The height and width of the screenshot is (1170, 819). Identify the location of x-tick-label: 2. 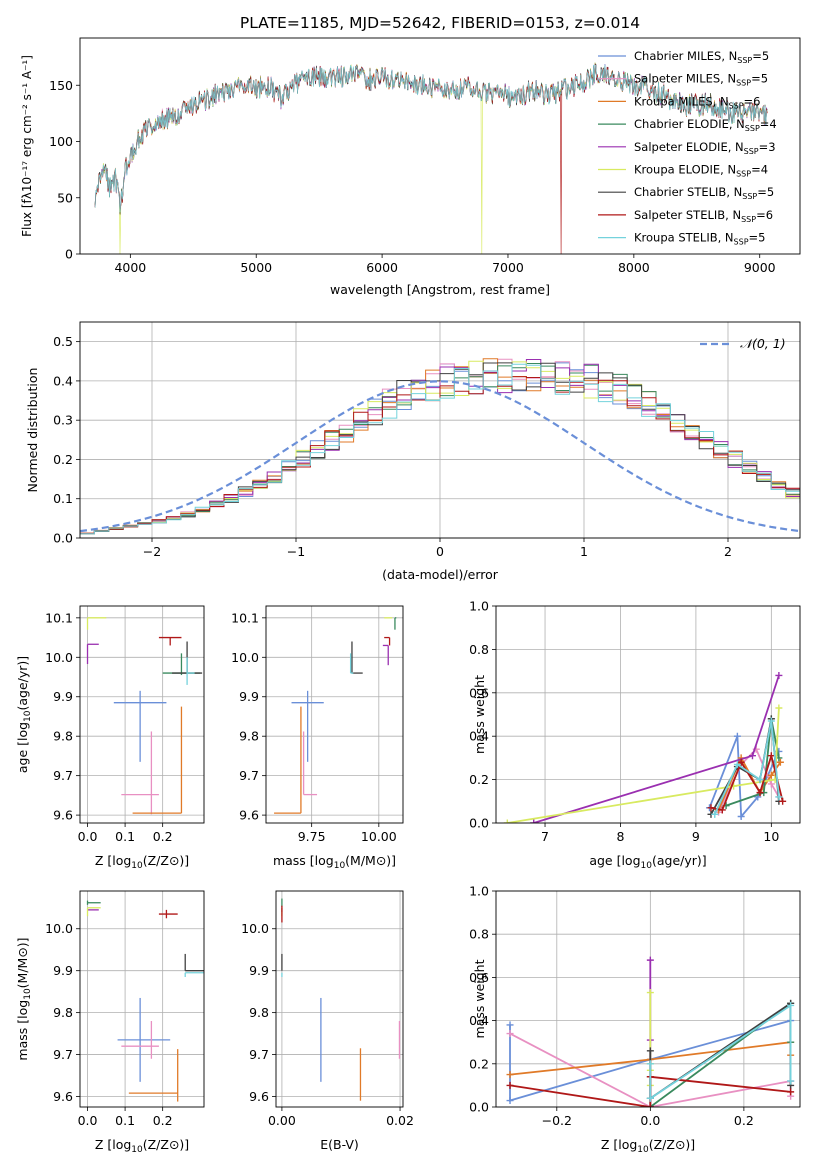
(728, 551).